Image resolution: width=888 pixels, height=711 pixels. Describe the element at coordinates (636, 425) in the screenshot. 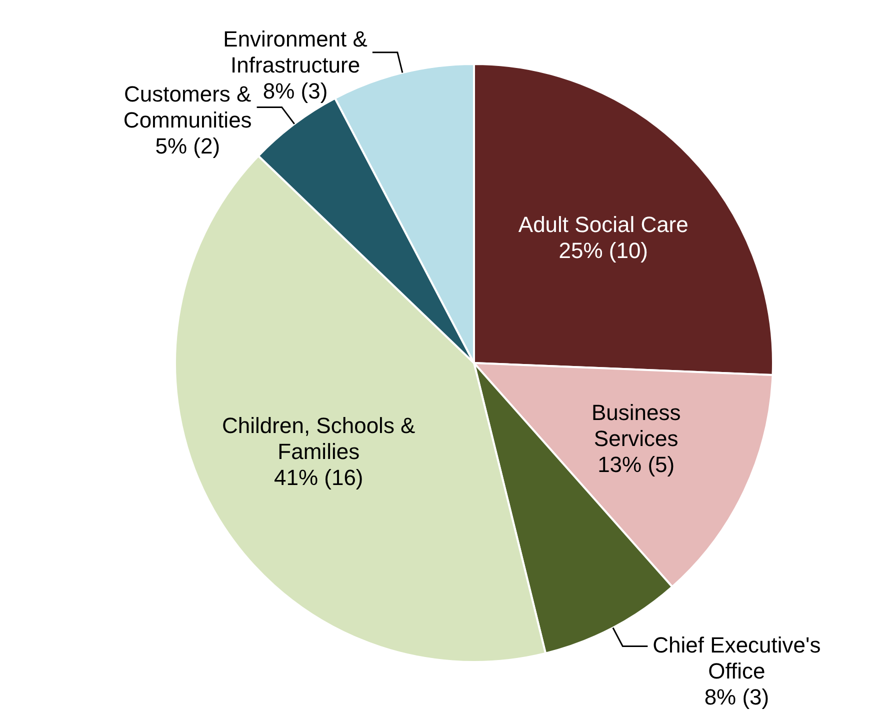

I see `slice-label: Business Services` at that location.